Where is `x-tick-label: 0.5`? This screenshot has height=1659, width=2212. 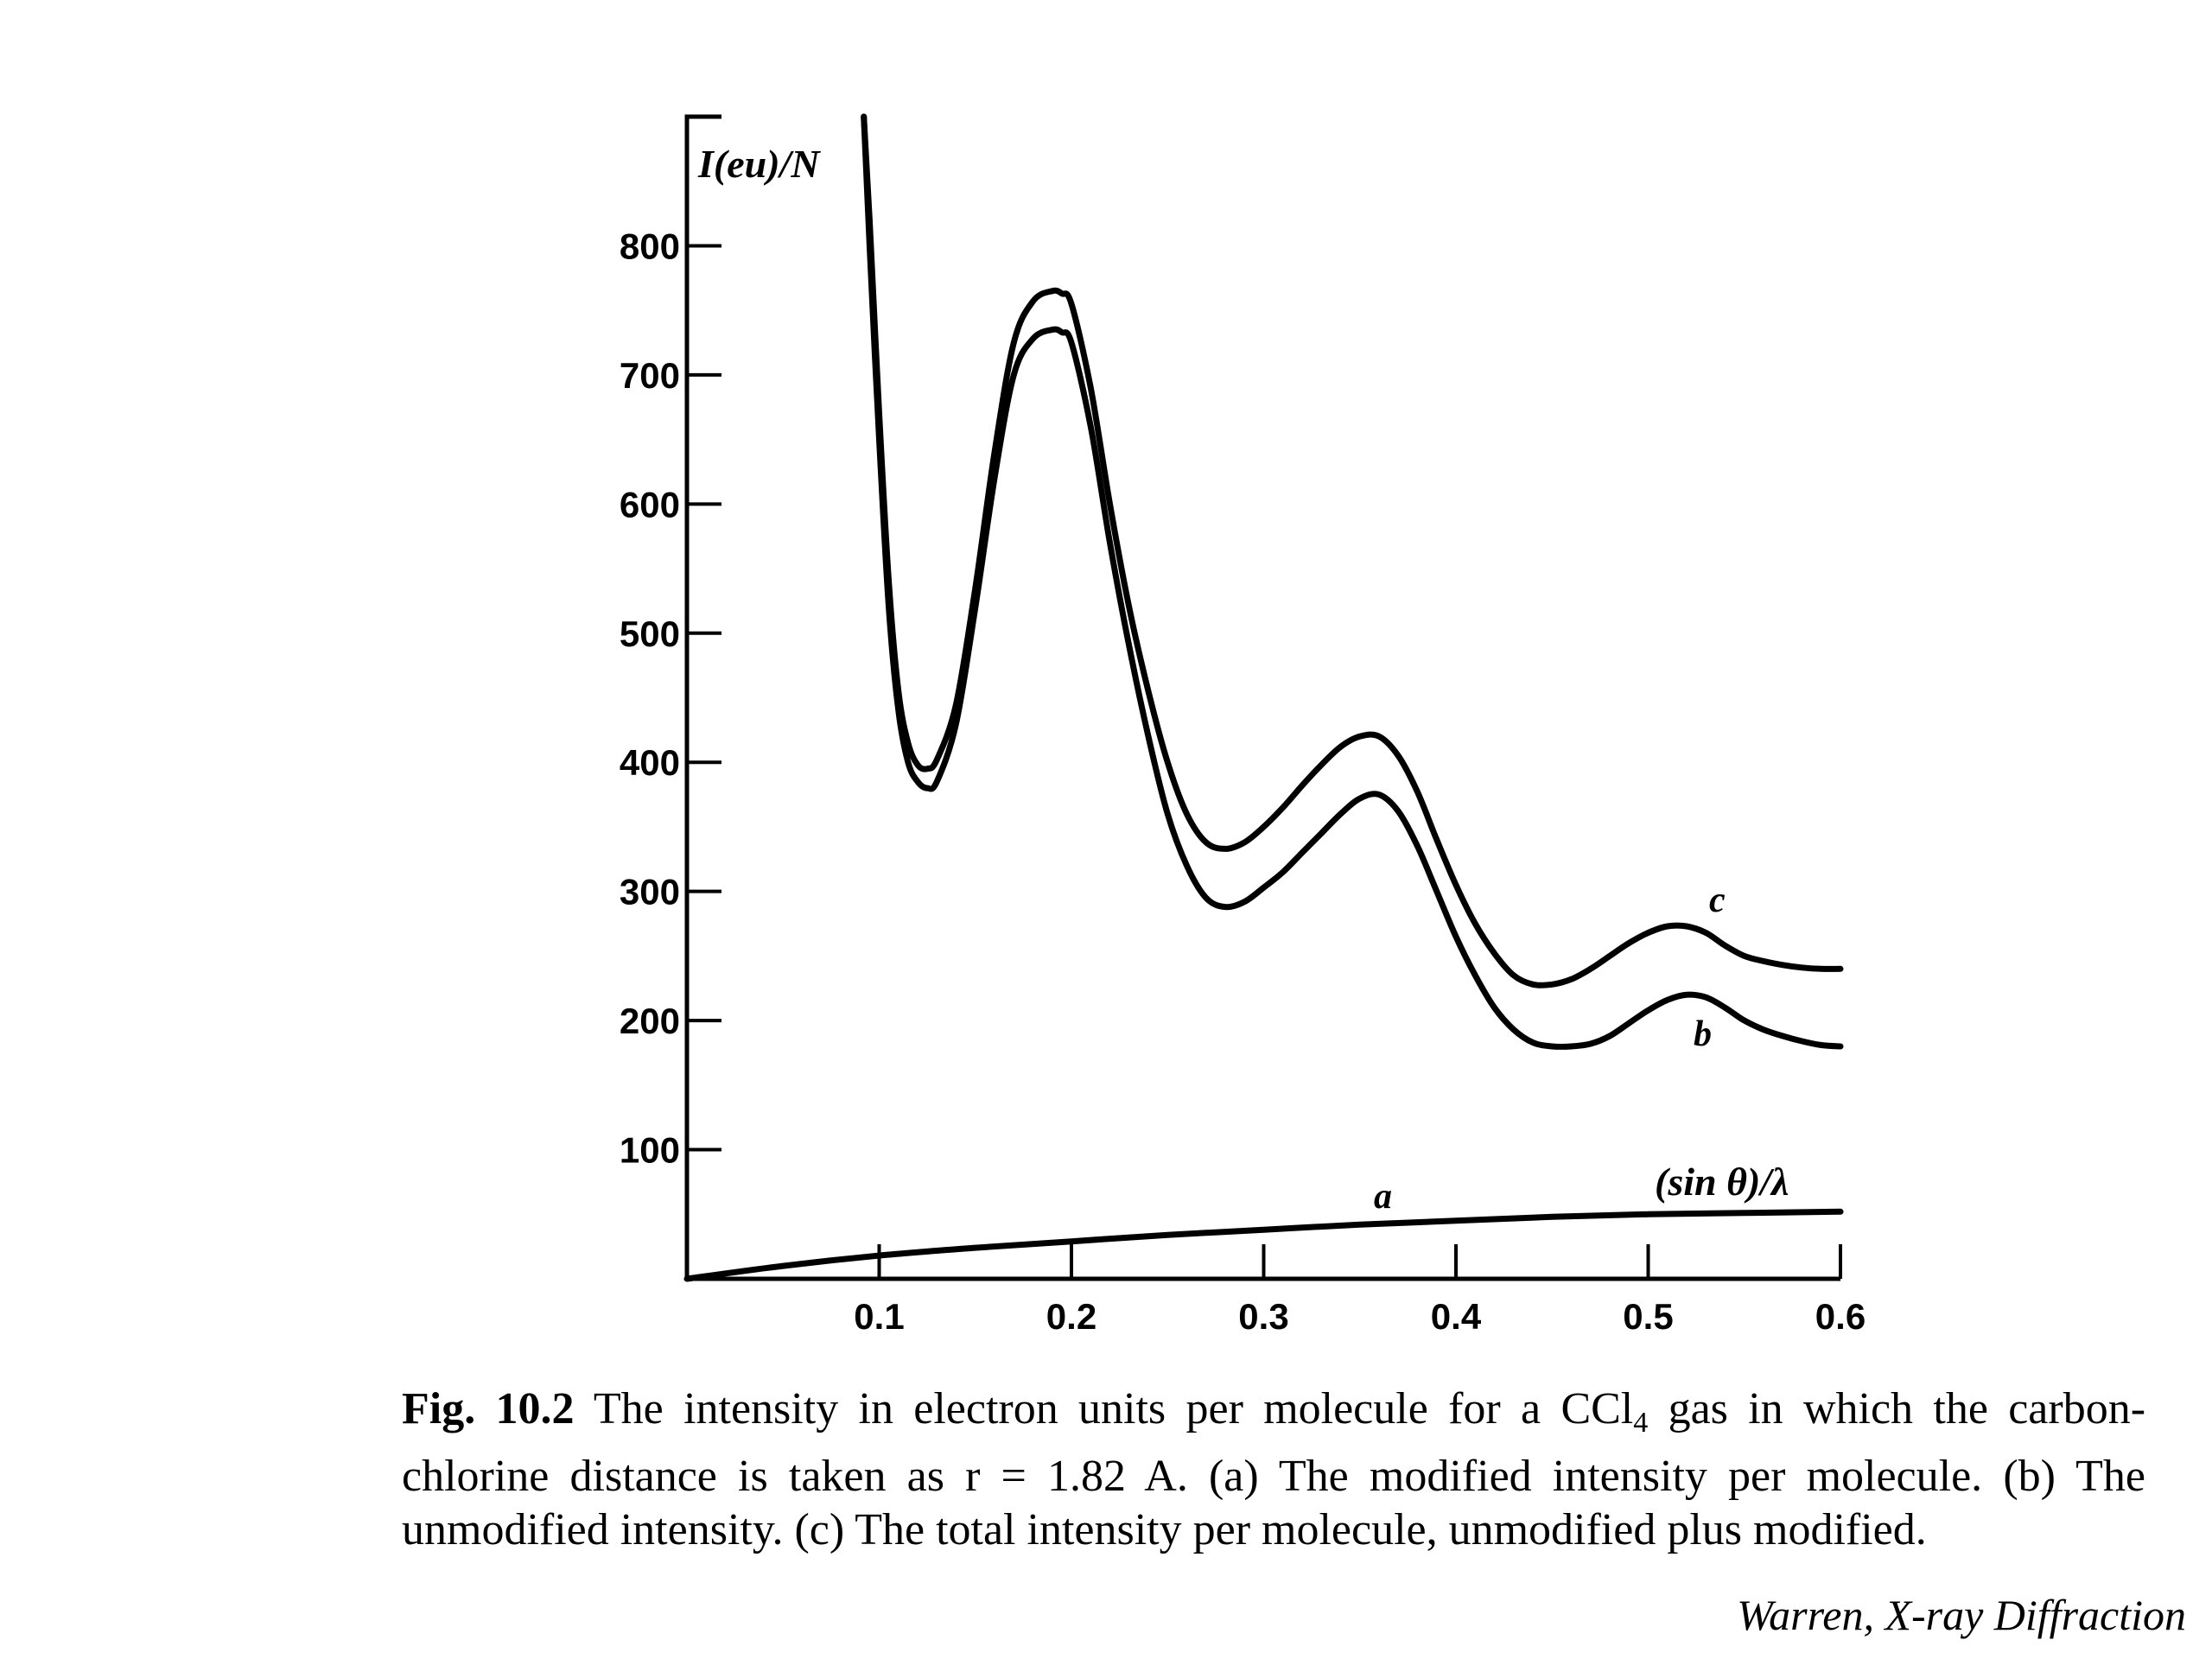 x-tick-label: 0.5 is located at coordinates (1648, 1316).